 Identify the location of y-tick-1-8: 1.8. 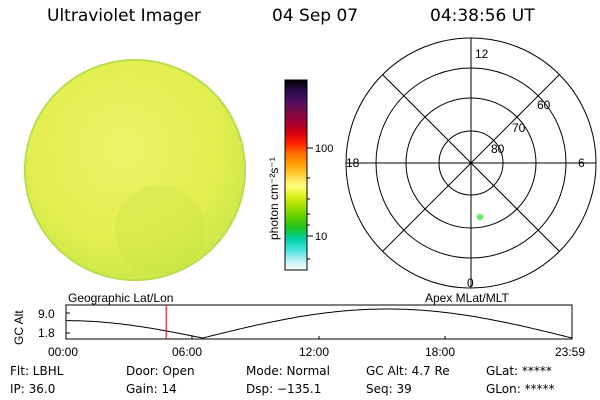
(46, 333).